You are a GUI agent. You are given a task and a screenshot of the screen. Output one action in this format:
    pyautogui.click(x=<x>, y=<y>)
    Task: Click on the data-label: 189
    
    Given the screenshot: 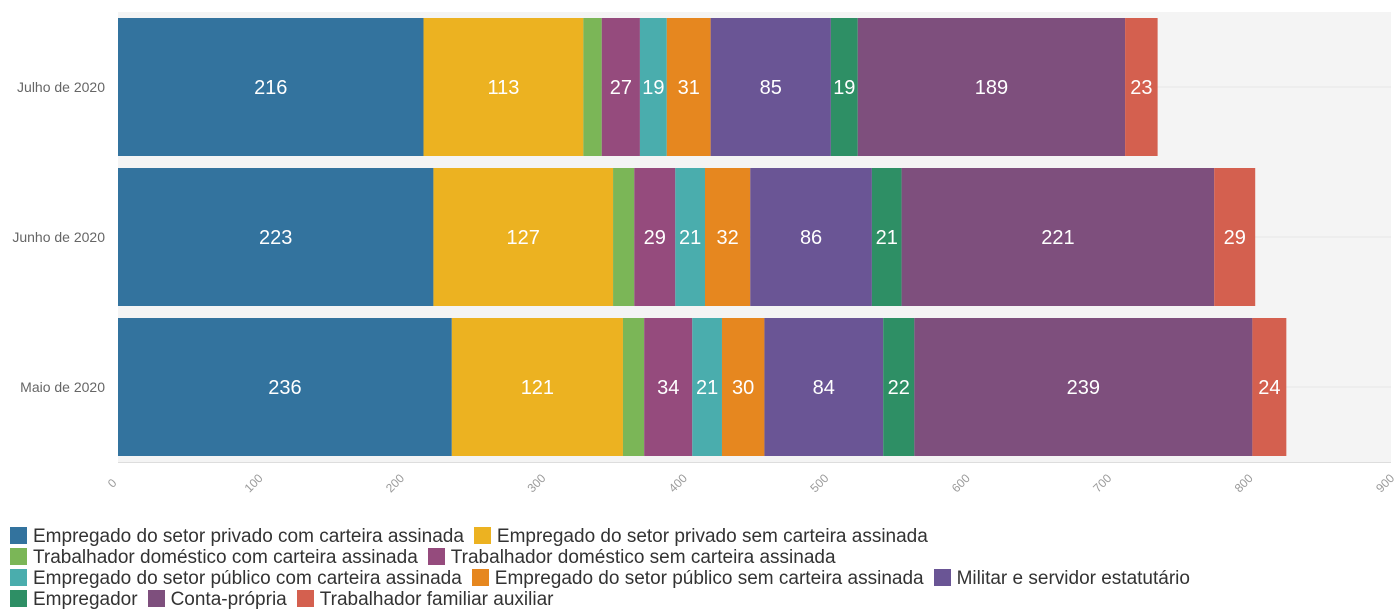 What is the action you would take?
    pyautogui.click(x=991, y=88)
    